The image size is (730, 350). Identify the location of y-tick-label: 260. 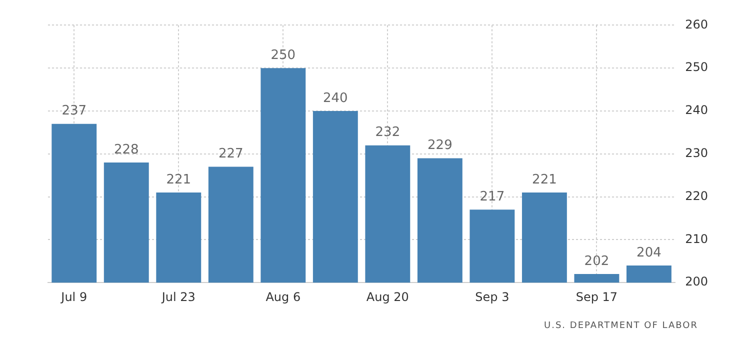
(696, 24).